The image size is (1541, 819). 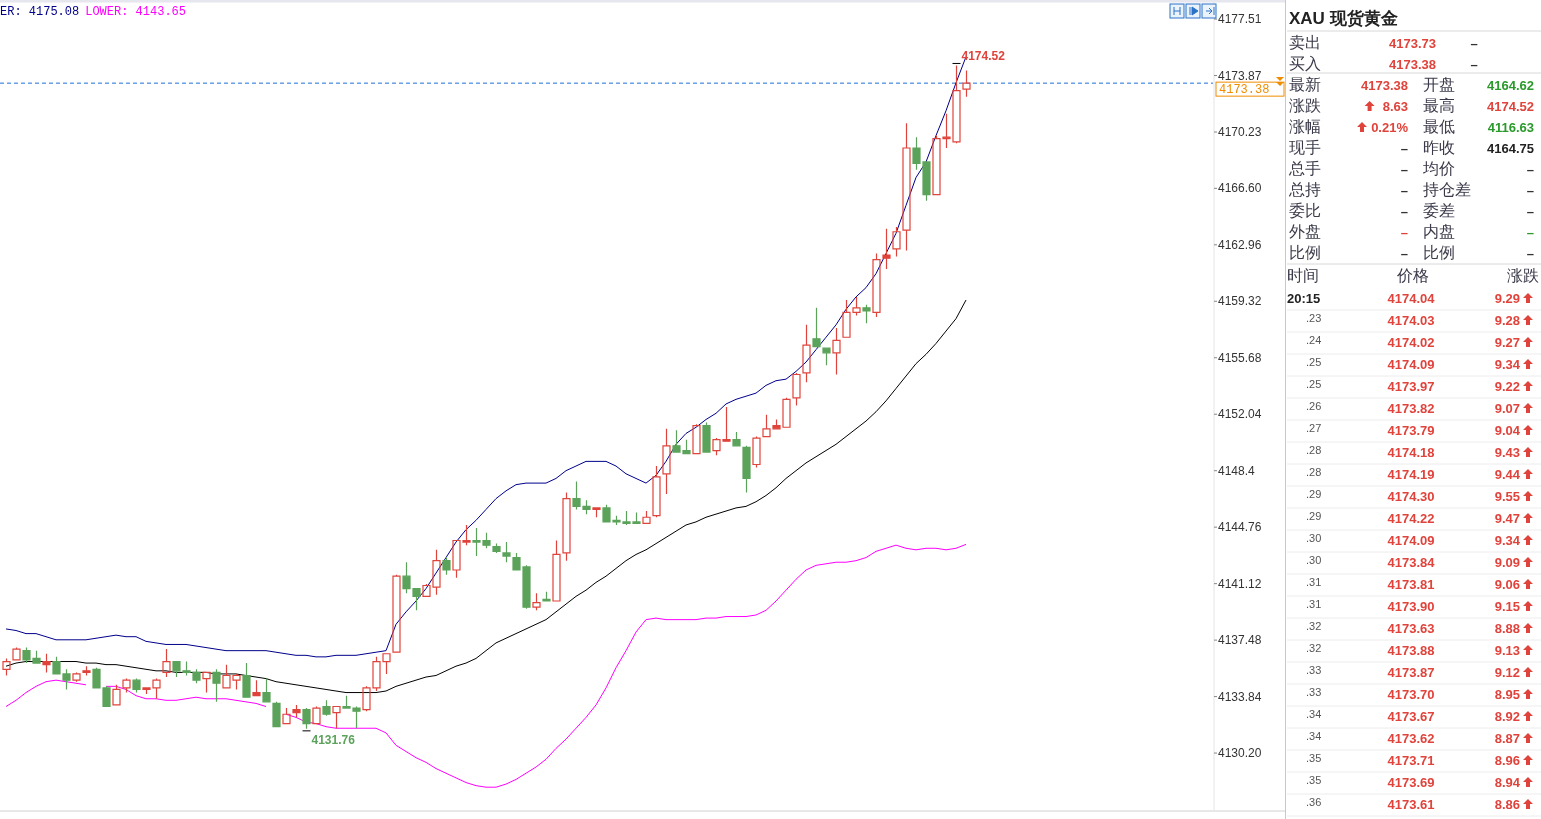 I want to click on text: .33, so click(x=1314, y=670).